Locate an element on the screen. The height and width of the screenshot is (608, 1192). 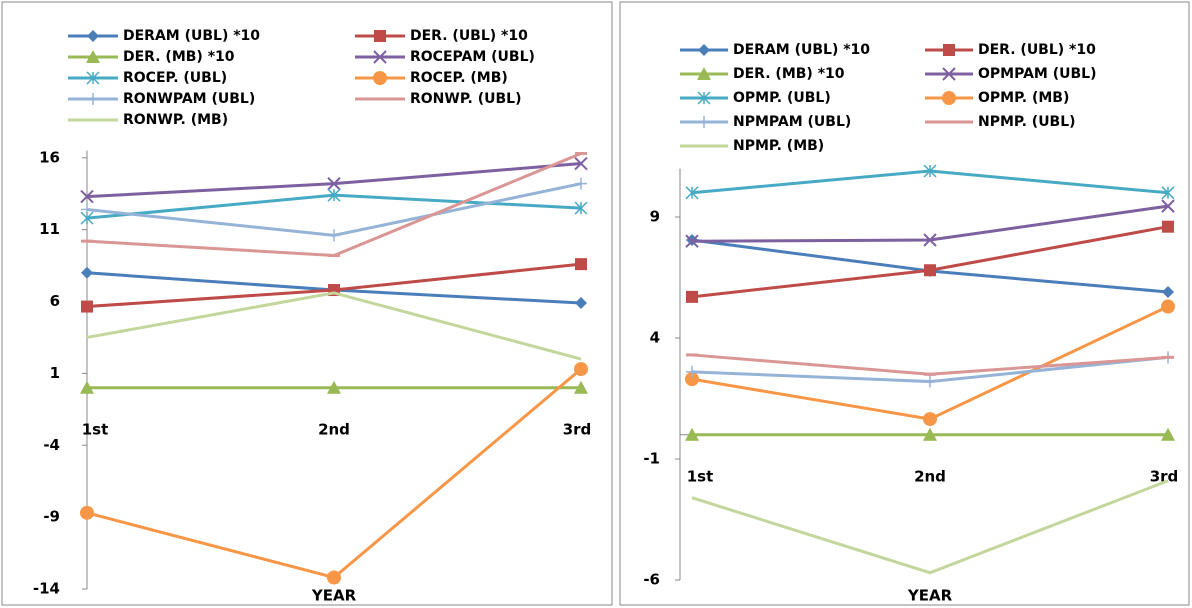
legend-label: DER. (UBL) *10 is located at coordinates (469, 36).